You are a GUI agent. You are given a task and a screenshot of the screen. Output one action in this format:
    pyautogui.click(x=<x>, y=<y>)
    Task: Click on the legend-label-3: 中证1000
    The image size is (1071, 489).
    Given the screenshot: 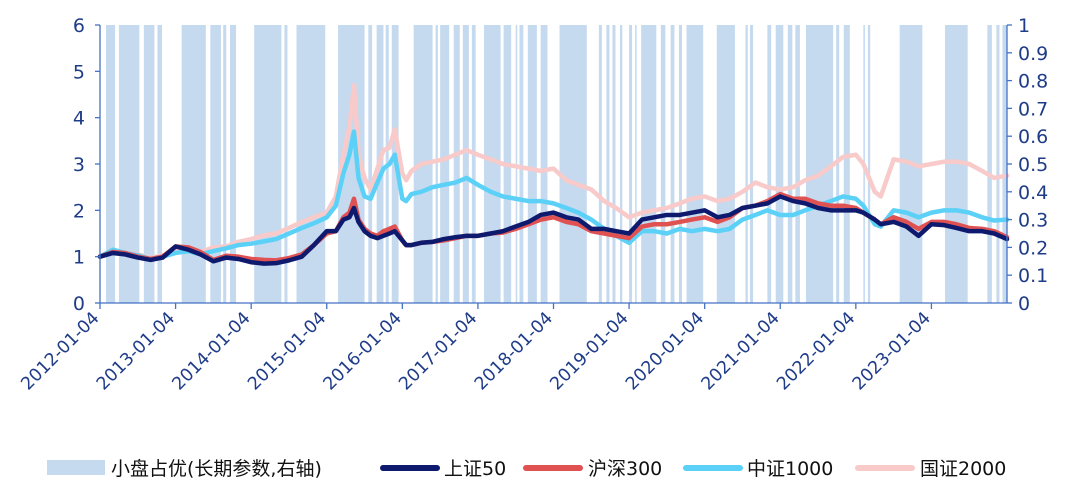 What is the action you would take?
    pyautogui.click(x=790, y=469)
    